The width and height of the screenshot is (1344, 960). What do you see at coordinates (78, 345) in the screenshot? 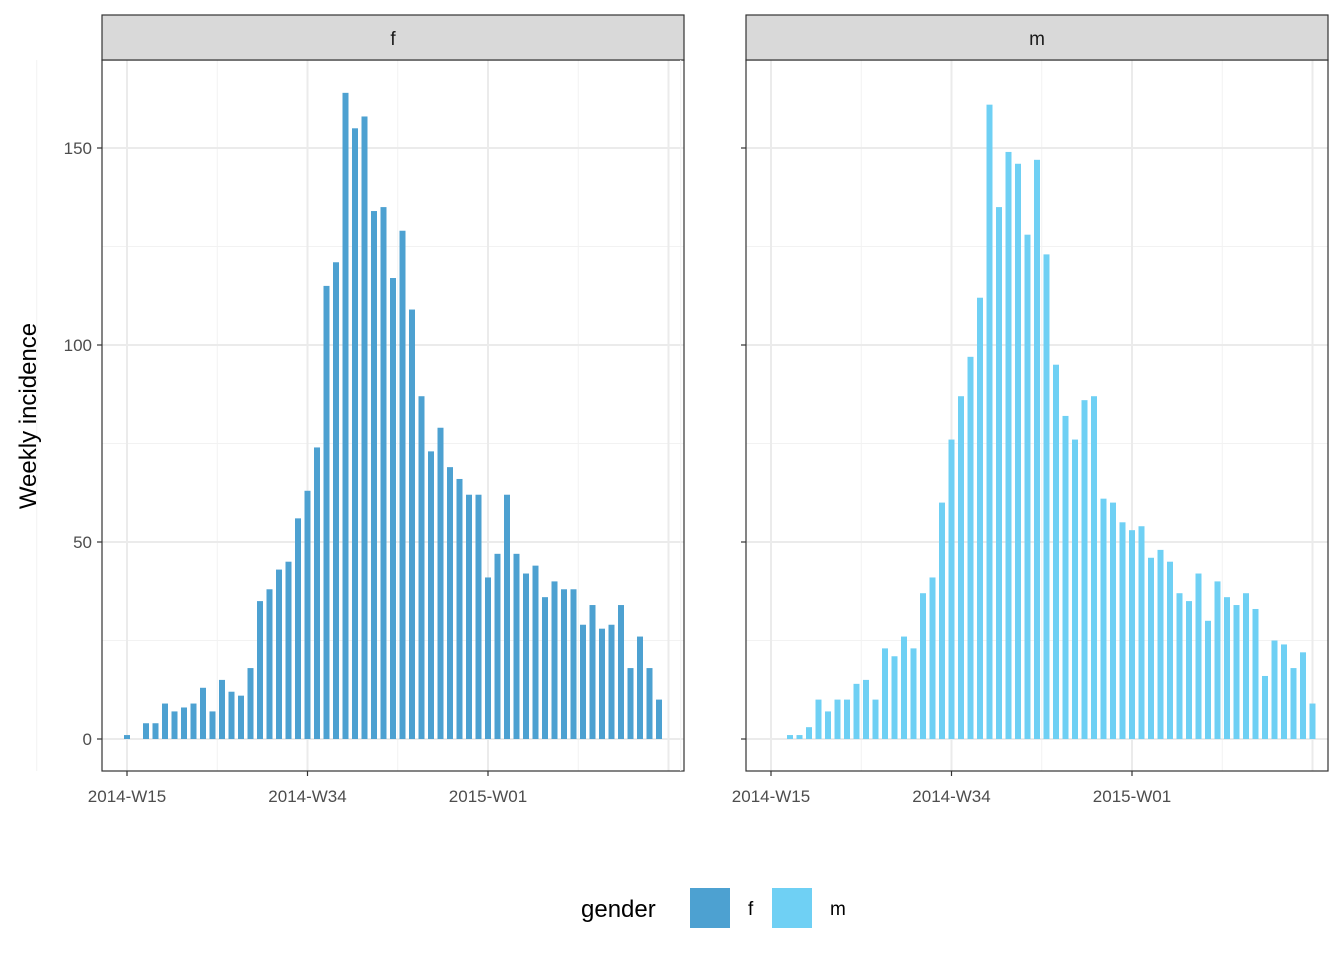
I see `y-tick-label: 100` at bounding box center [78, 345].